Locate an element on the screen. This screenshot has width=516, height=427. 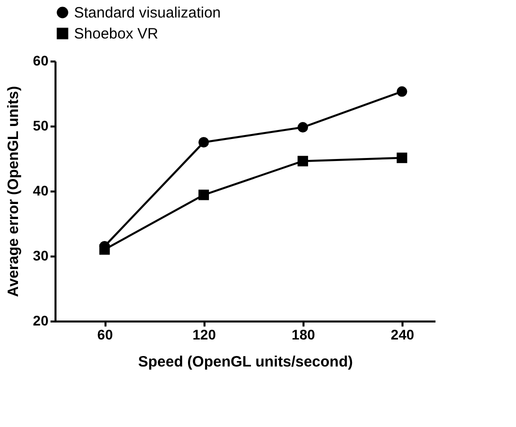
y-tick-label: 40 is located at coordinates (40, 190).